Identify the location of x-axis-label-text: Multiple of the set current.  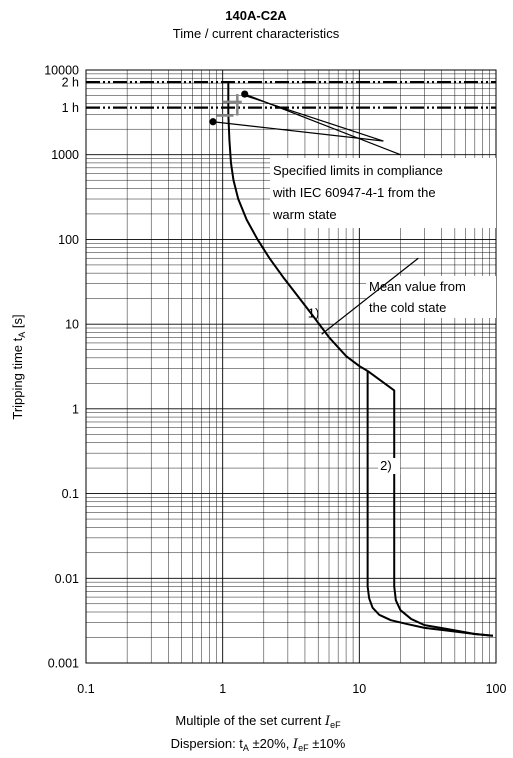
(248, 720).